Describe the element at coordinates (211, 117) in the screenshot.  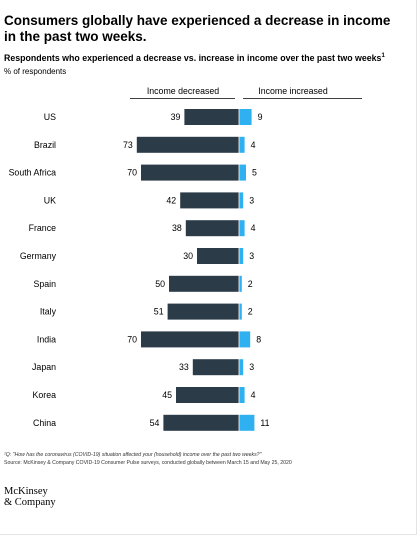
I see `bar-decreased-us` at that location.